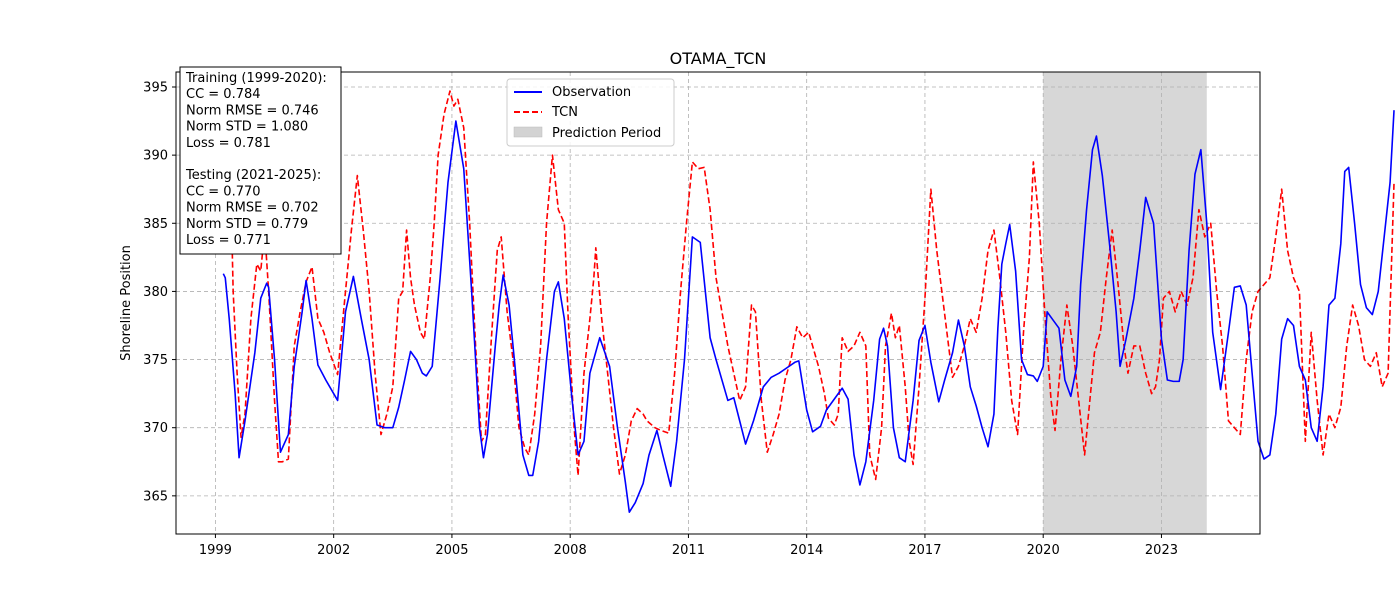 The image size is (1400, 600). I want to click on stats-line: Norm STD = 1.080, so click(247, 127).